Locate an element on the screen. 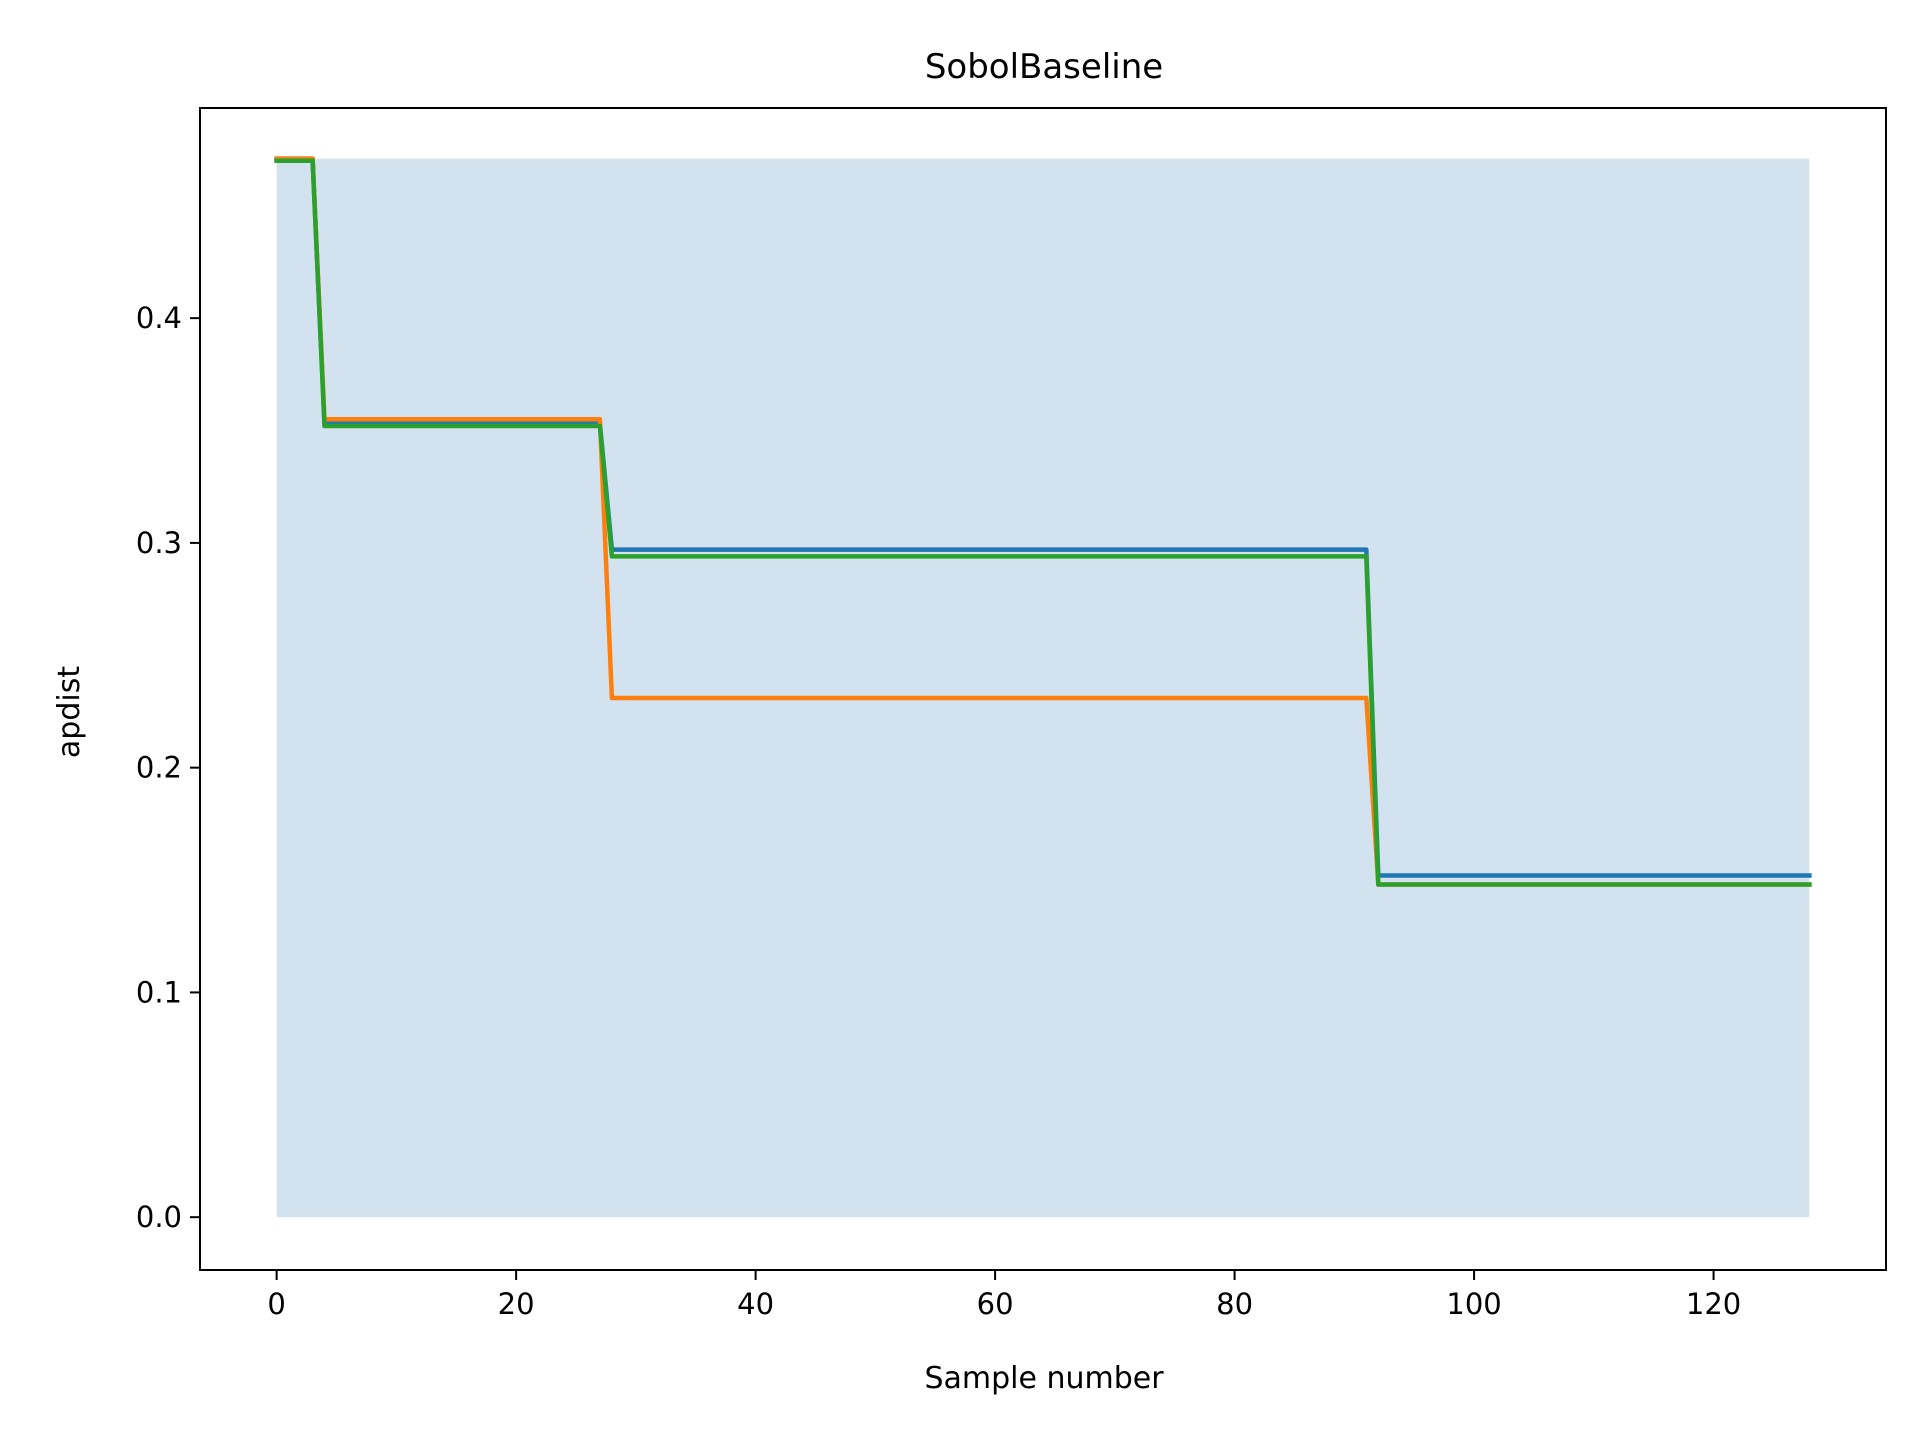 Image resolution: width=1920 pixels, height=1445 pixels. x-axis-label: Sample number is located at coordinates (1044, 1378).